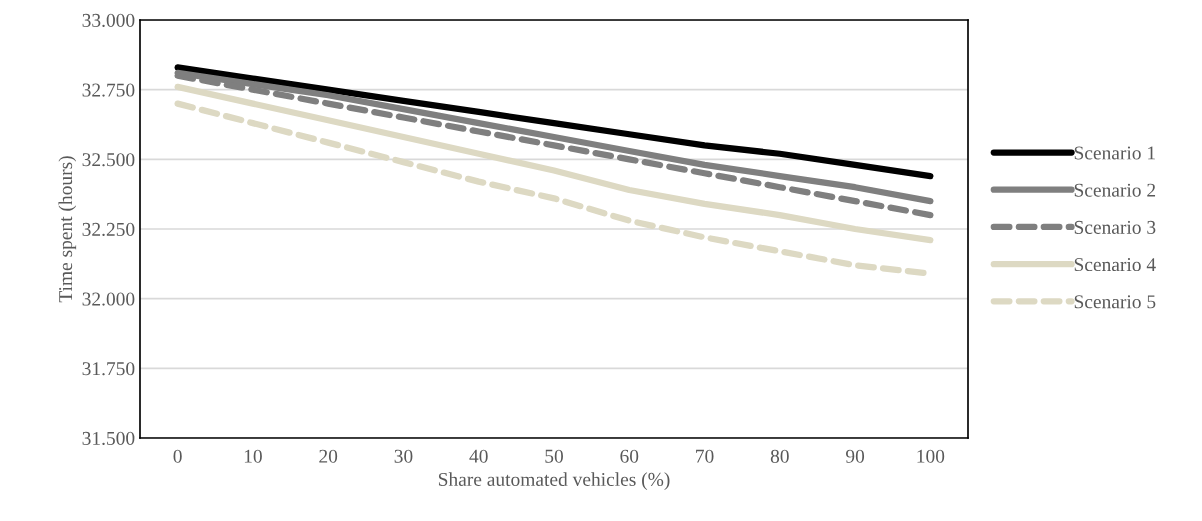 This screenshot has width=1202, height=521. Describe the element at coordinates (108, 229) in the screenshot. I see `y-tick-label: 32.250` at that location.